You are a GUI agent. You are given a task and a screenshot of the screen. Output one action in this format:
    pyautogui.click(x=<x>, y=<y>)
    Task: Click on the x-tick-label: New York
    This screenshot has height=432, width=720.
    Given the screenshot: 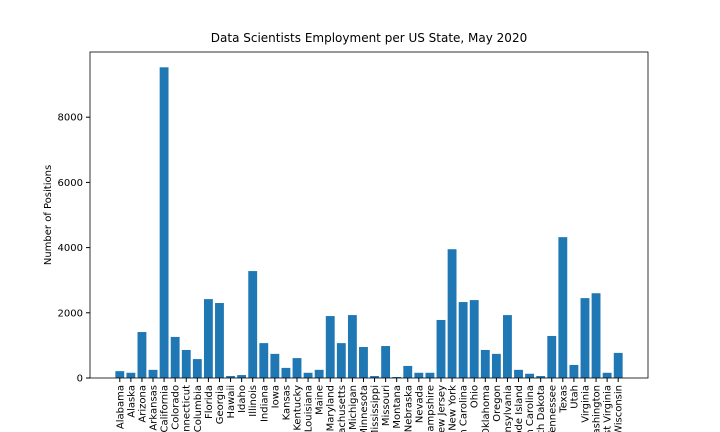 What is the action you would take?
    pyautogui.click(x=453, y=408)
    